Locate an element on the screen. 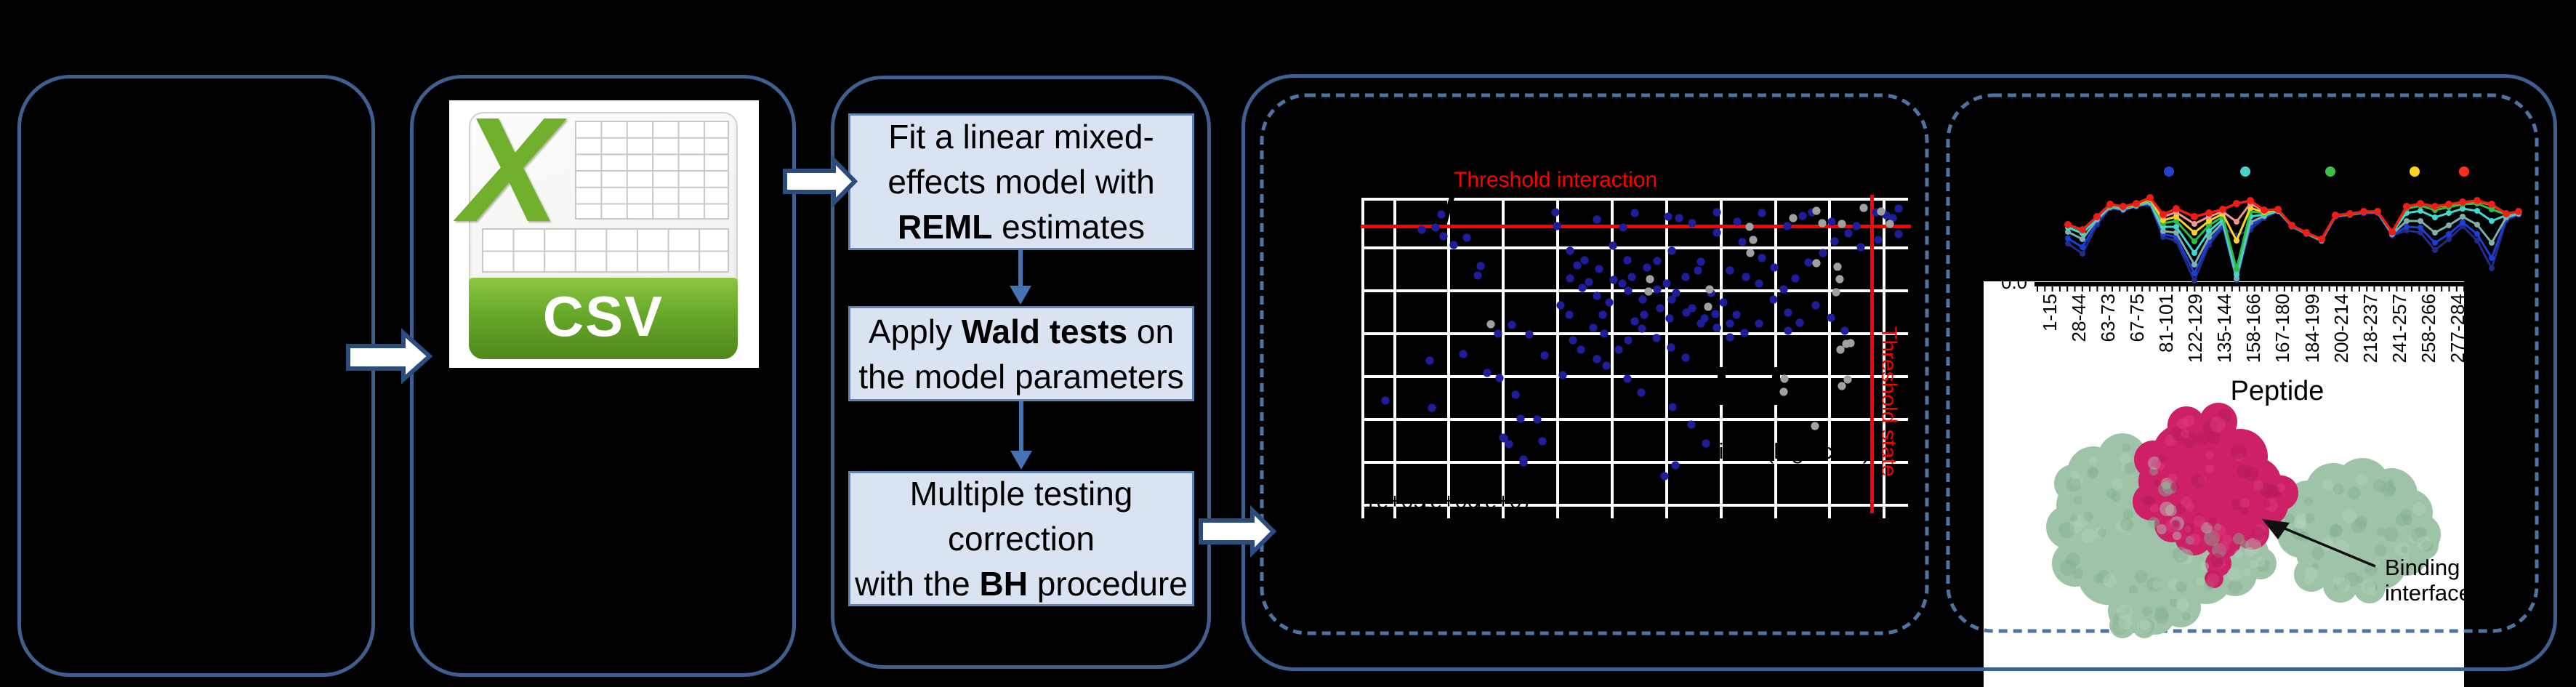 The height and width of the screenshot is (687, 2576). svg-text: 218-237 is located at coordinates (2370, 328).